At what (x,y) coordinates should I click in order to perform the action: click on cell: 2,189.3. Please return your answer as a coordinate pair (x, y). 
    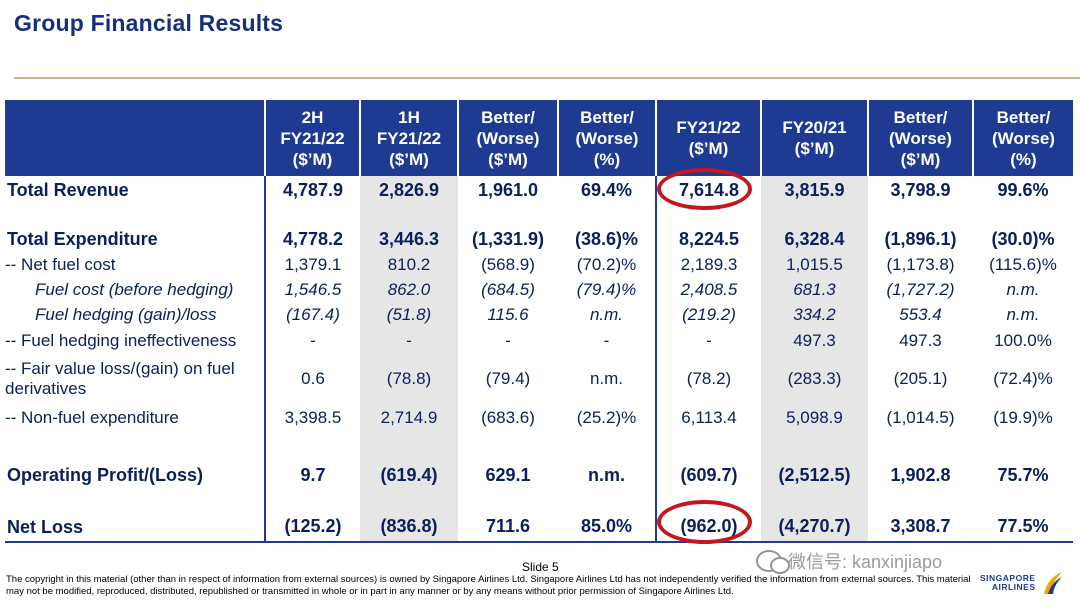
    Looking at the image, I should click on (708, 264).